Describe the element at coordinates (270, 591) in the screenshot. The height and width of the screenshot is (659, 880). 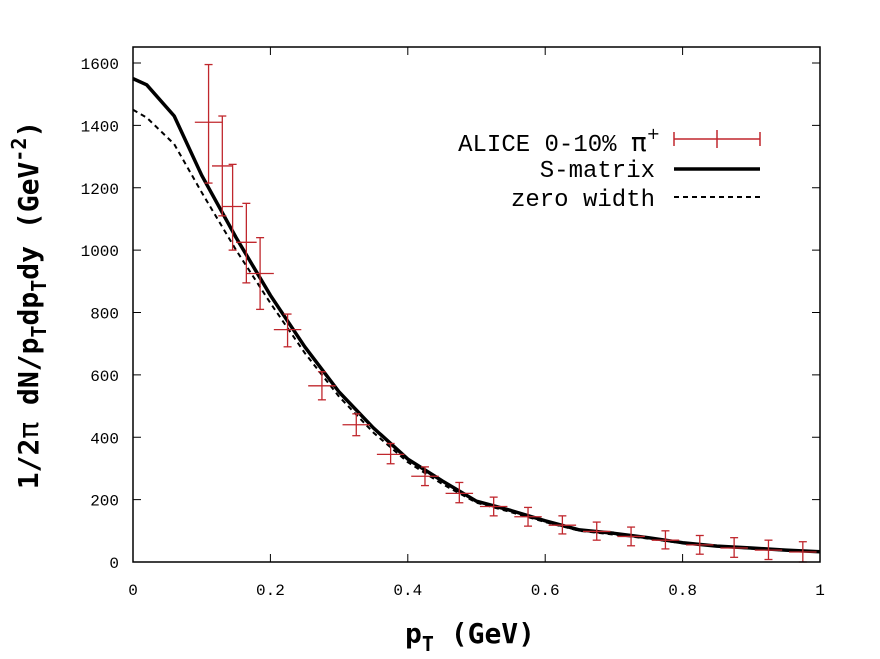
I see `x-tick-label: 0.2` at that location.